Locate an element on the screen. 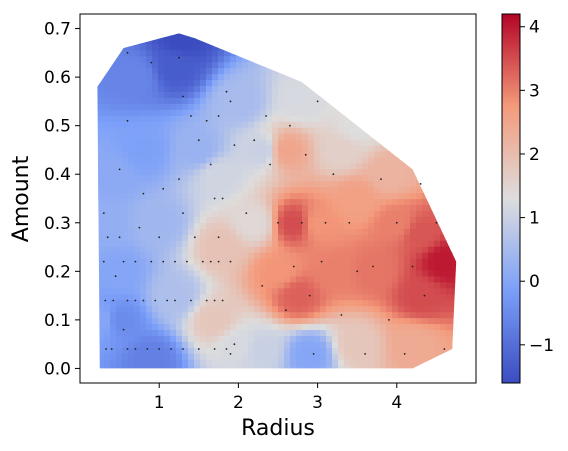 The width and height of the screenshot is (568, 451). colorbar-gradient is located at coordinates (511, 198).